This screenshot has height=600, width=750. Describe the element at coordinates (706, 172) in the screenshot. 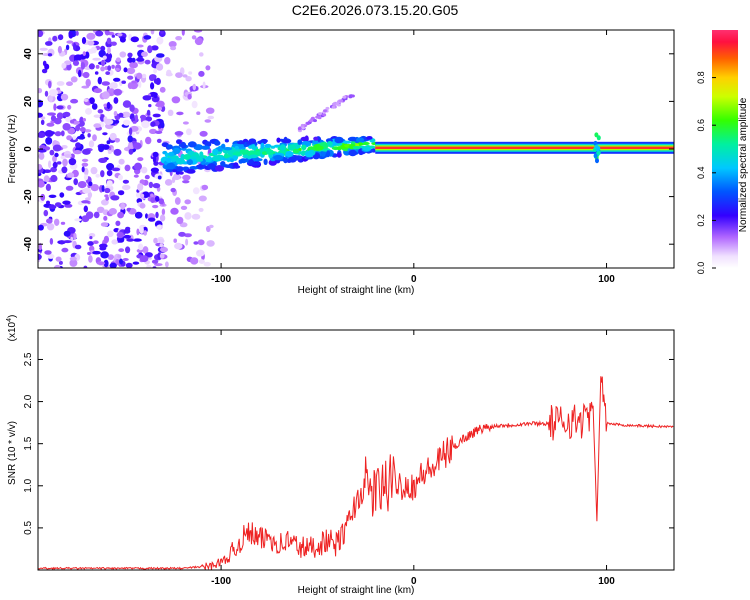

I see `colorbar-axes: 0.0 0.2 0.4 0.6 0.8` at that location.